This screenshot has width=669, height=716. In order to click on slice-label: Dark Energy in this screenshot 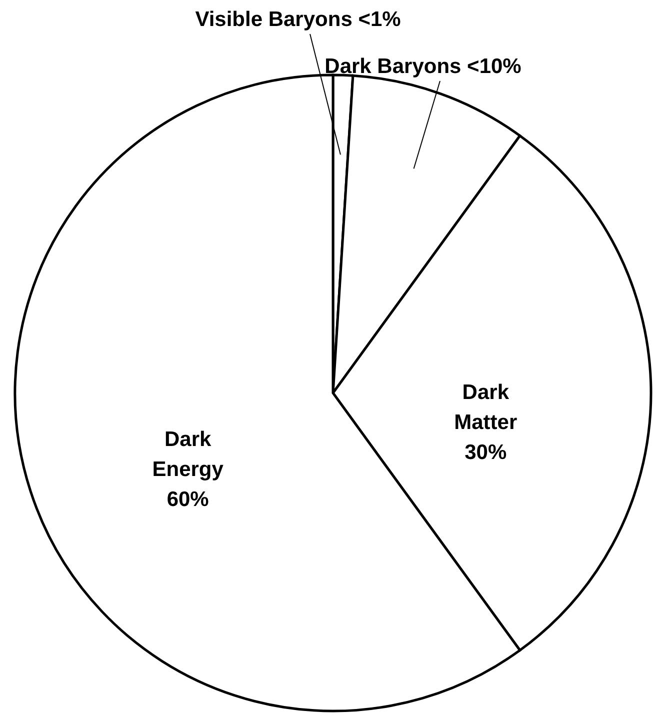, I will do `click(188, 455)`.